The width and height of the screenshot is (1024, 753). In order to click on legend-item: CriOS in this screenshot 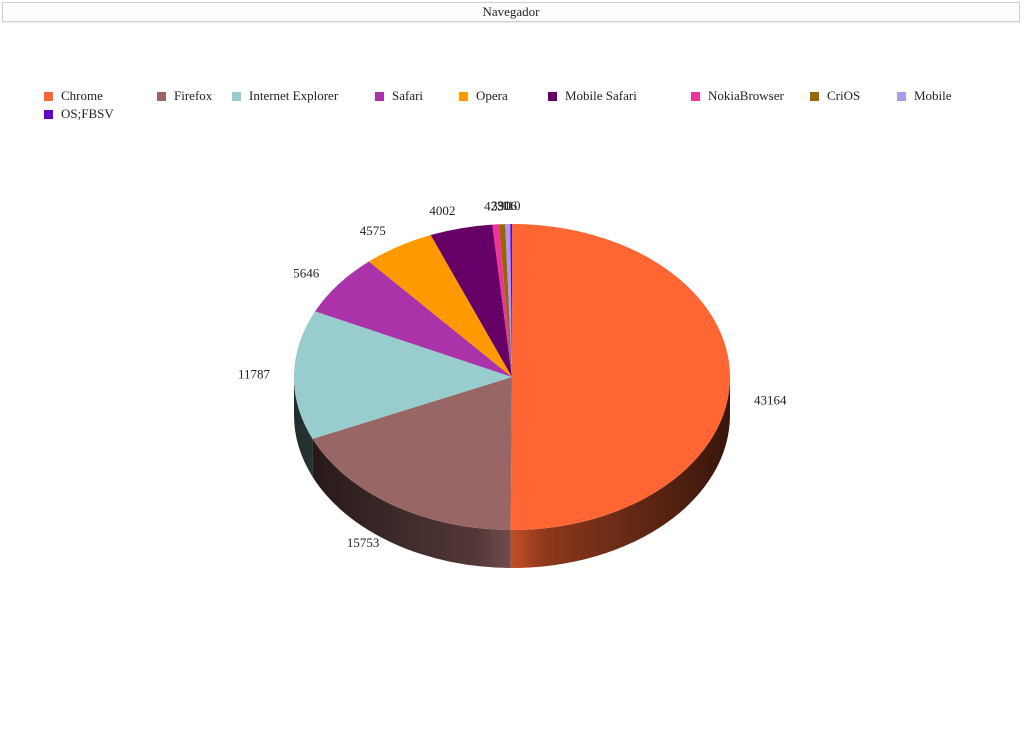, I will do `click(835, 96)`.